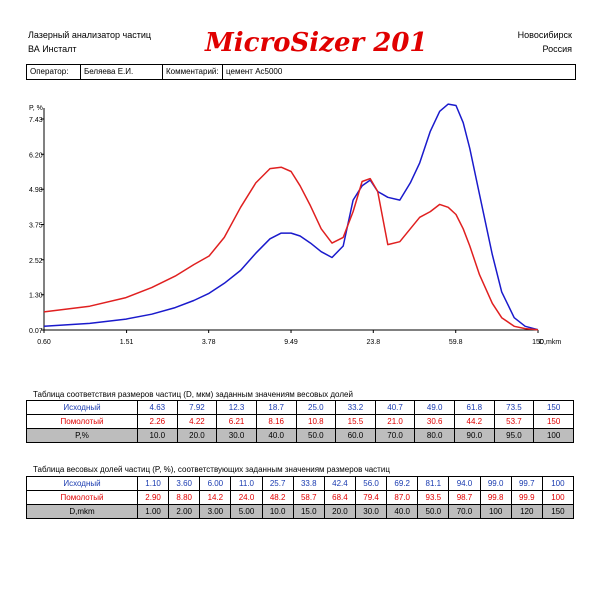 This screenshot has width=600, height=613. I want to click on y-tick-label: 2.52, so click(36, 261).